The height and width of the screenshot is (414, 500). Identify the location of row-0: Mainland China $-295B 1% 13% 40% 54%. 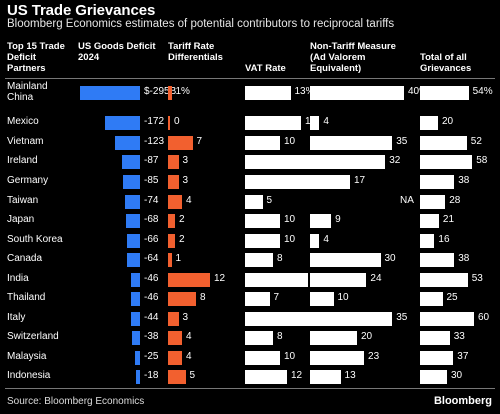
(250, 92).